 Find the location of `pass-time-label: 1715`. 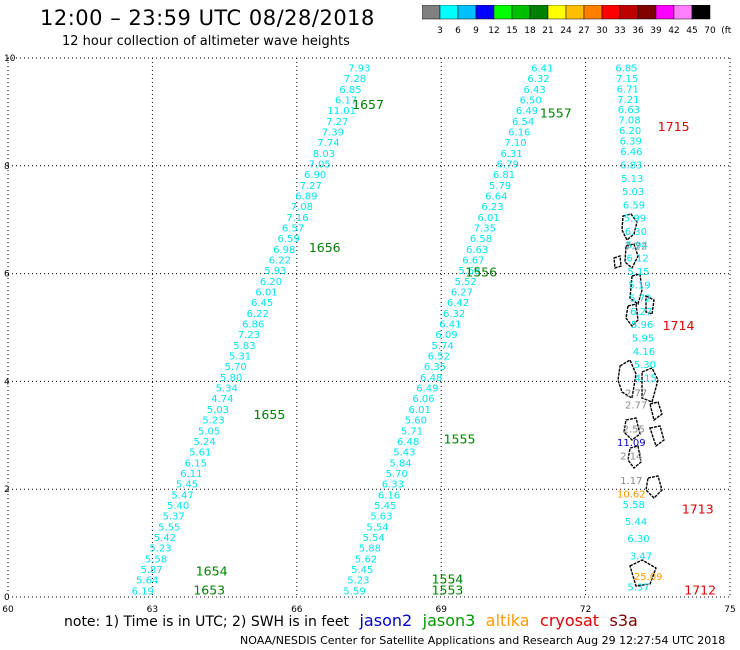

pass-time-label: 1715 is located at coordinates (674, 126).